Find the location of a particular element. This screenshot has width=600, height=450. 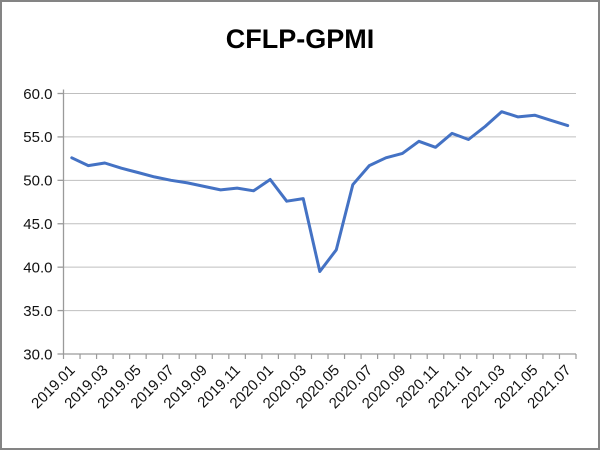

y-tick-label: 40.0 is located at coordinates (37, 267).